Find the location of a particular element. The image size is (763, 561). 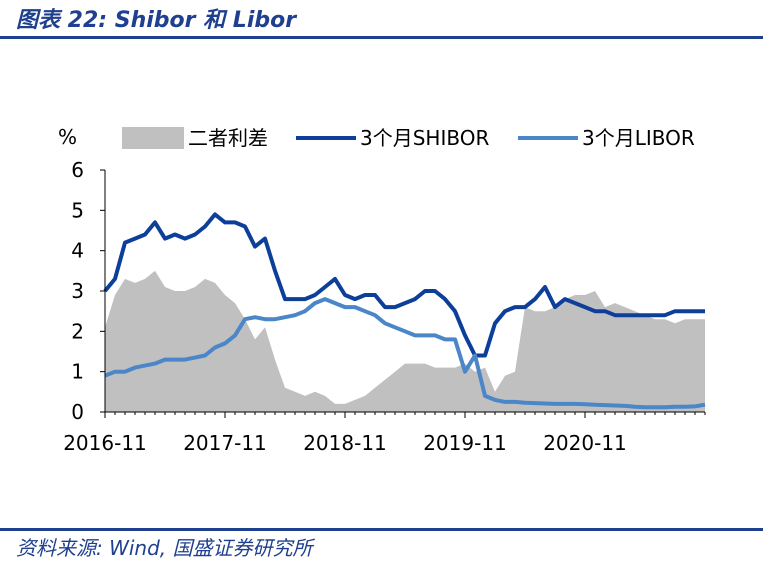

y-tick-label: 2 is located at coordinates (77, 331).